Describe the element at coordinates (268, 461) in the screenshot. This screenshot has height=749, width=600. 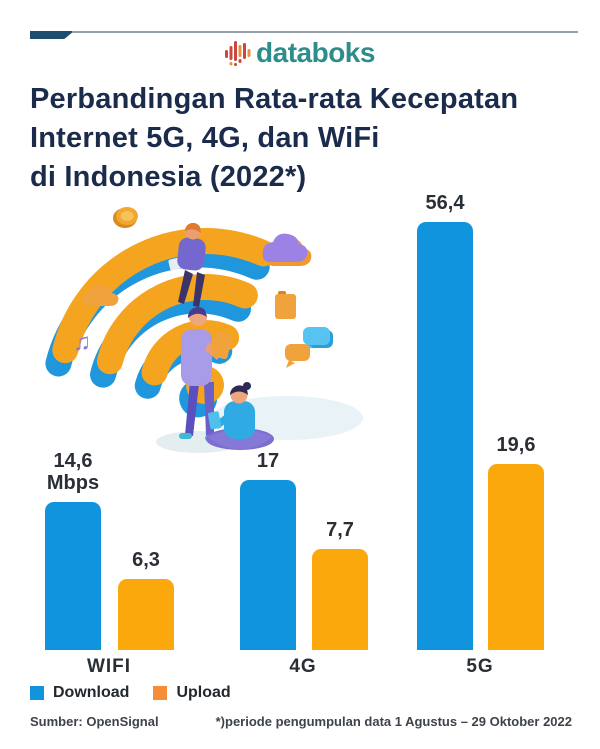
I see `value-label-4g-download: 17` at that location.